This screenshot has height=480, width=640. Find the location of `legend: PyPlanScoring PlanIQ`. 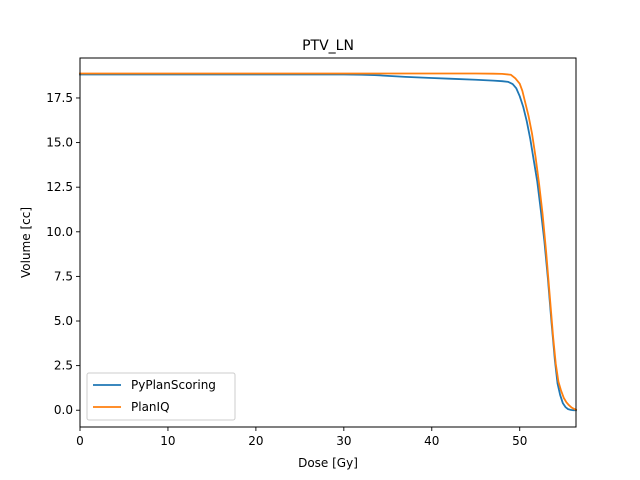

legend: PyPlanScoring PlanIQ is located at coordinates (161, 396).